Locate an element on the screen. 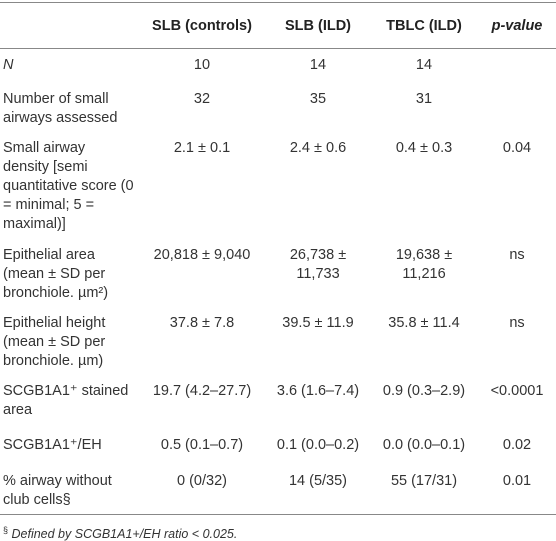 The image size is (556, 541). table-cell: 19.7 (4.2–27.7) is located at coordinates (202, 390).